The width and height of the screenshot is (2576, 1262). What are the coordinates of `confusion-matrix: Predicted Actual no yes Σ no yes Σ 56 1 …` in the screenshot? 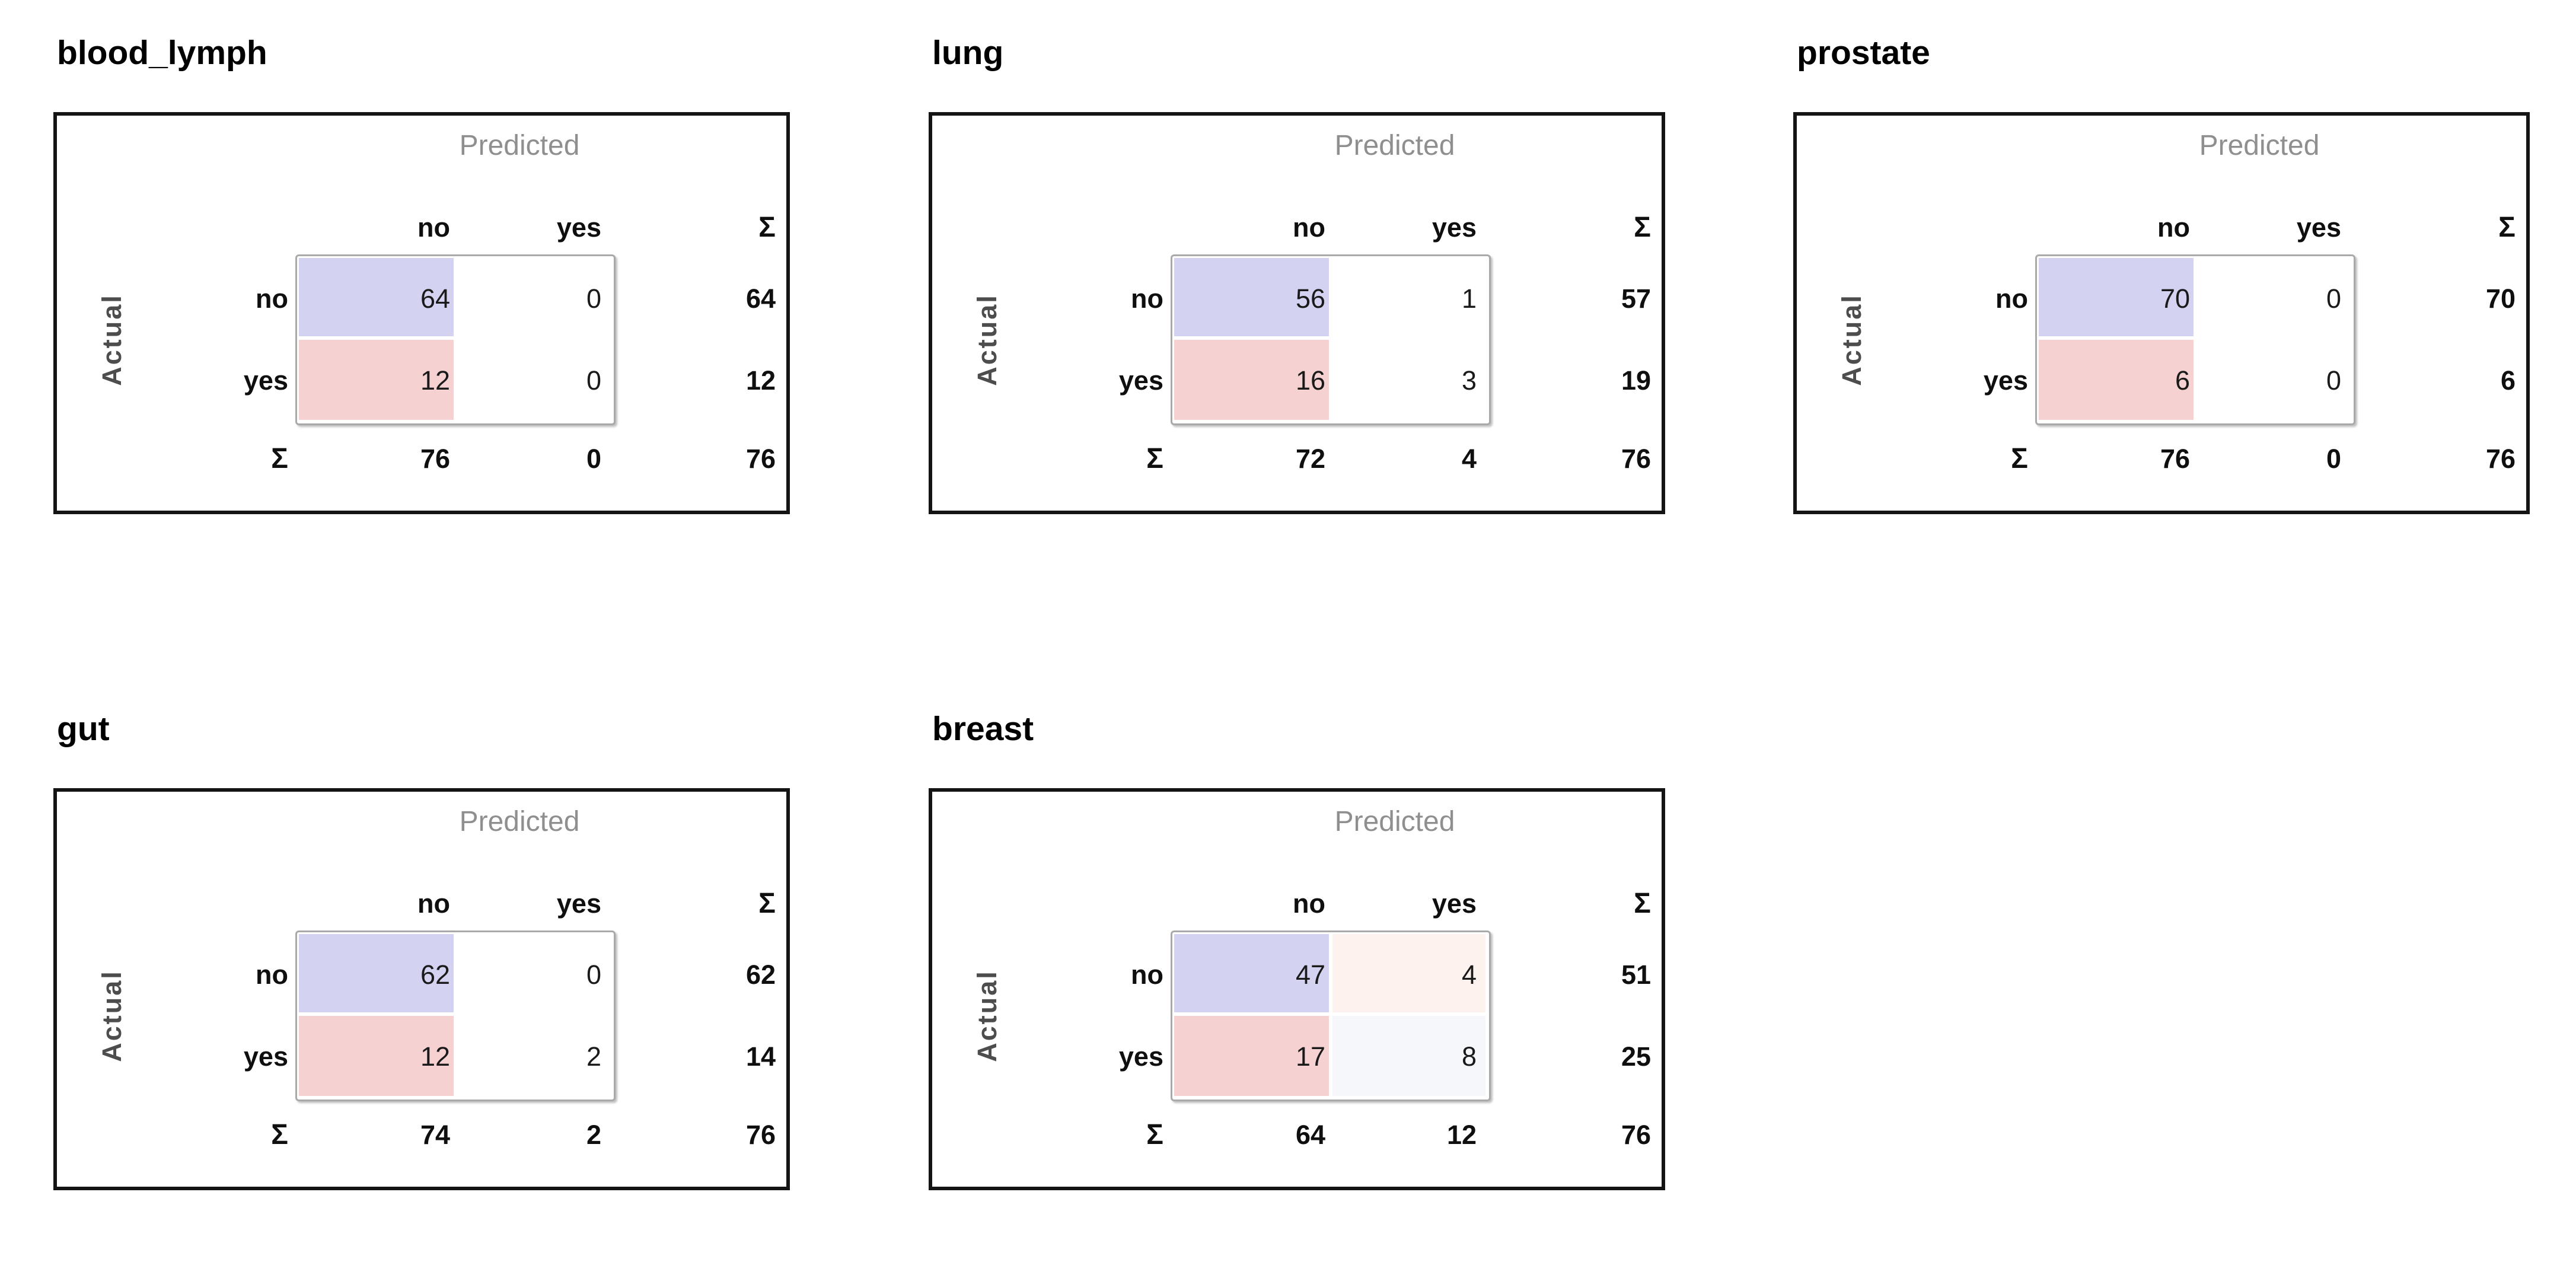 It's located at (1297, 313).